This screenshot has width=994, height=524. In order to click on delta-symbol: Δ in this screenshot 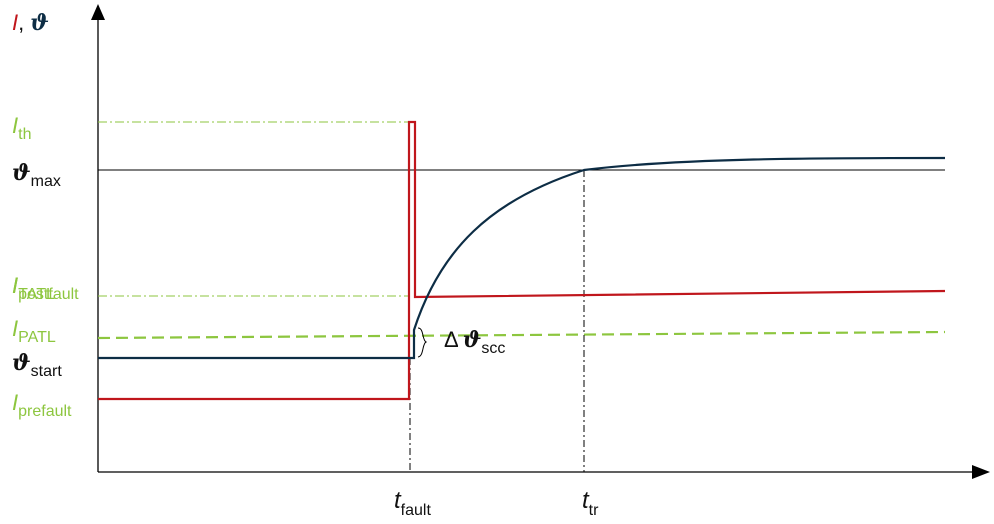, I will do `click(451, 339)`.